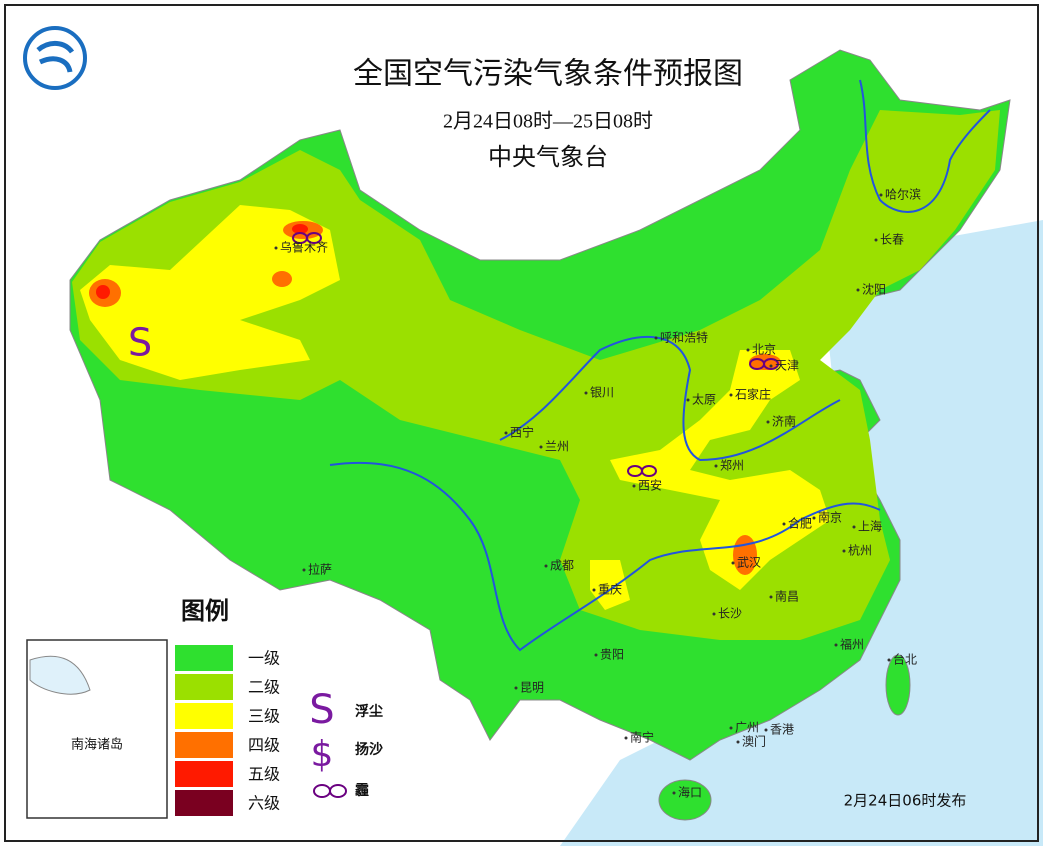  Describe the element at coordinates (764, 350) in the screenshot. I see `city-label: 北京` at that location.